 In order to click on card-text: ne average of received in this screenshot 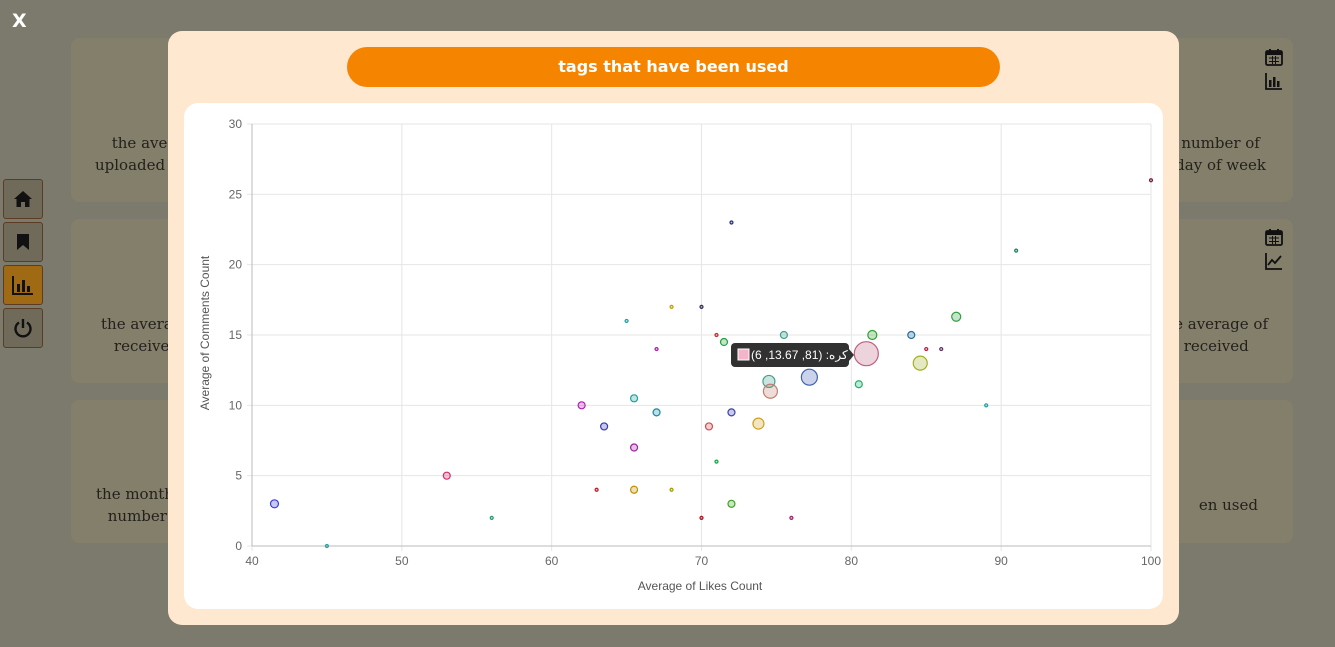, I will do `click(1216, 335)`.